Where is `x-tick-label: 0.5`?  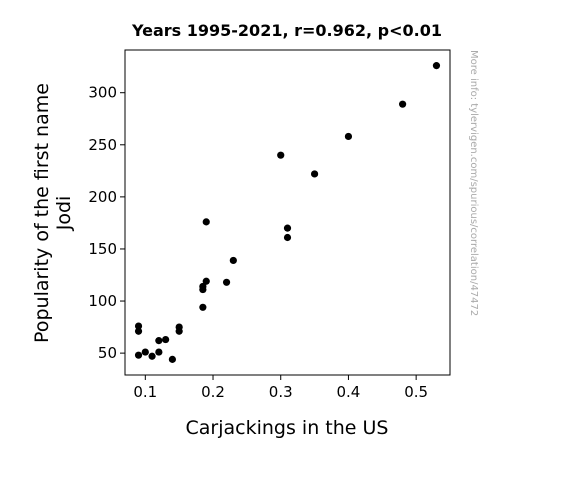
x-tick-label: 0.5 is located at coordinates (416, 392).